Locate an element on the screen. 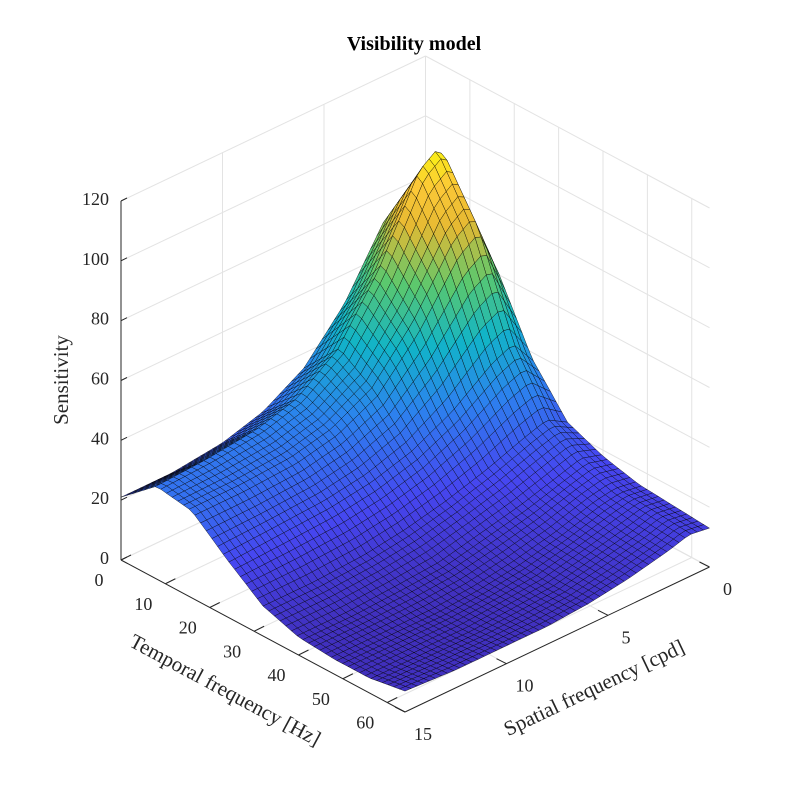 The height and width of the screenshot is (800, 800). z-tick-label: 120 is located at coordinates (95, 199).